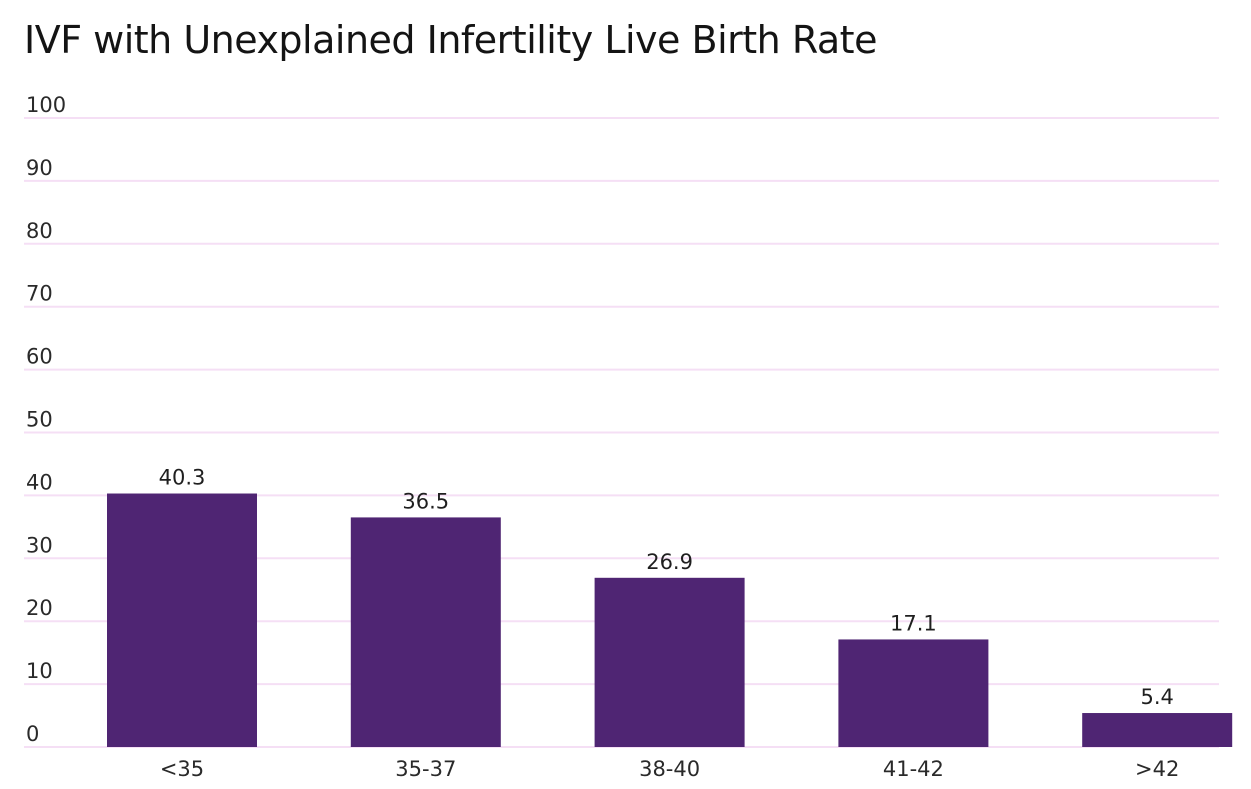 This screenshot has width=1251, height=789. I want to click on x-category-label: 41-42, so click(913, 769).